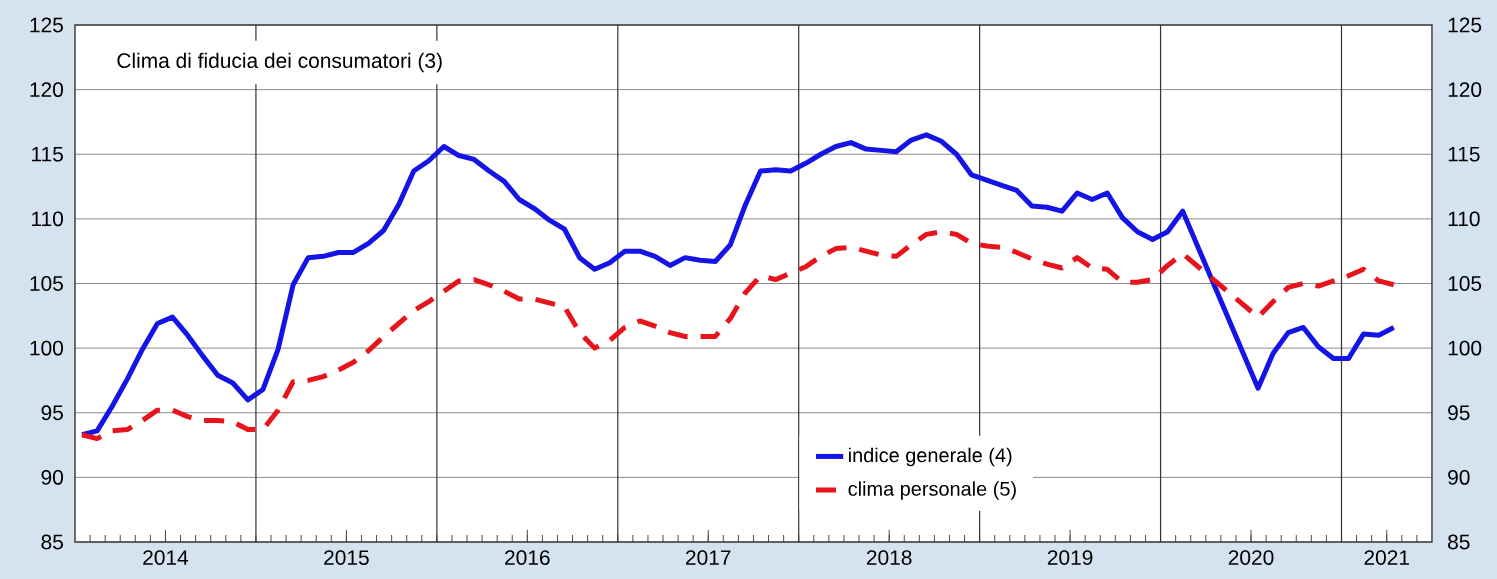 The height and width of the screenshot is (579, 1497). I want to click on y2-tick-label: 95, so click(1459, 413).